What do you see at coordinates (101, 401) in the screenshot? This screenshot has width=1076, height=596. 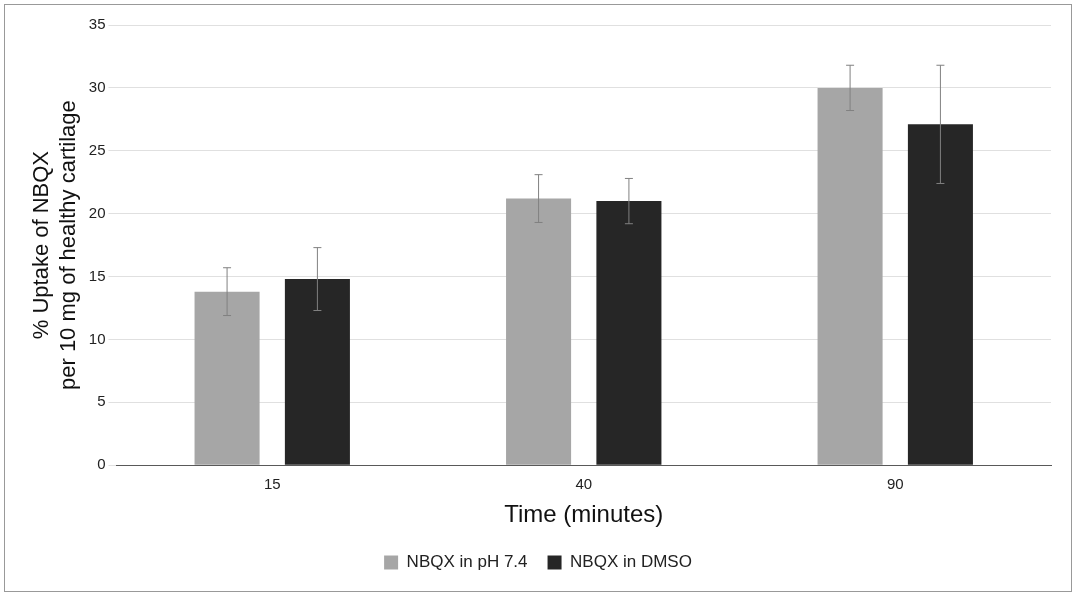 I see `y-tick-label: 5` at bounding box center [101, 401].